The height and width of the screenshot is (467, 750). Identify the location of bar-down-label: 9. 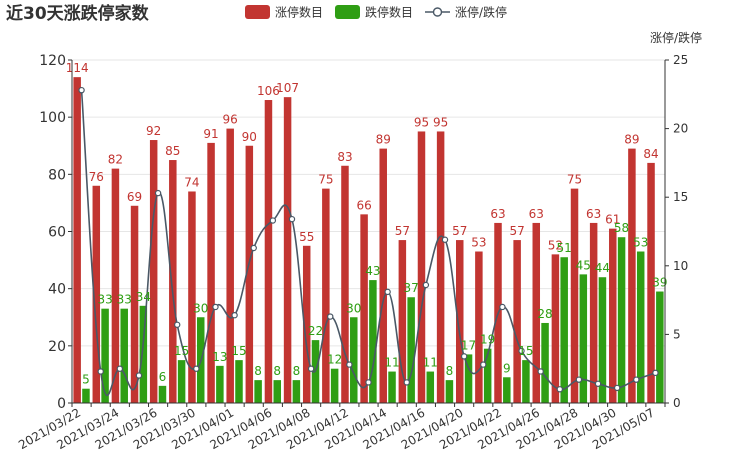
(507, 368).